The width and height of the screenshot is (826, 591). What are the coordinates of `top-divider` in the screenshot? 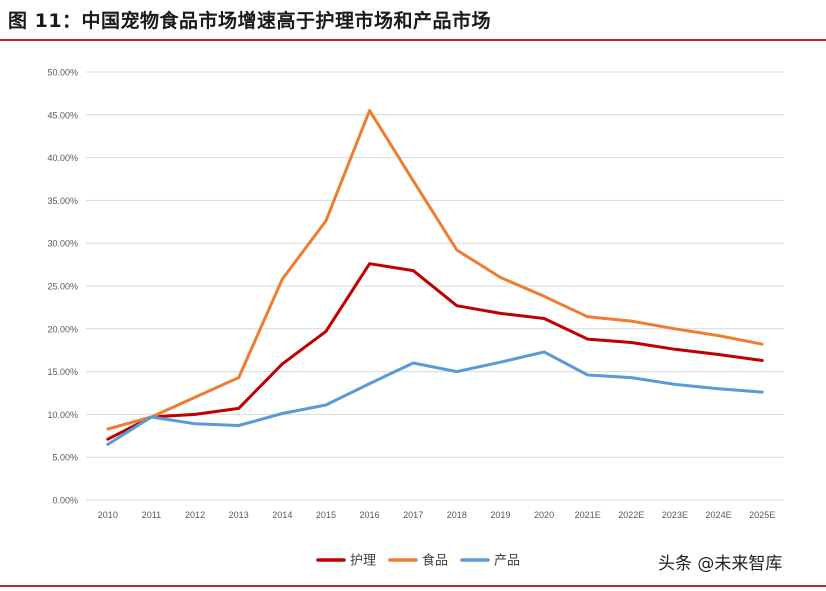 It's located at (413, 40).